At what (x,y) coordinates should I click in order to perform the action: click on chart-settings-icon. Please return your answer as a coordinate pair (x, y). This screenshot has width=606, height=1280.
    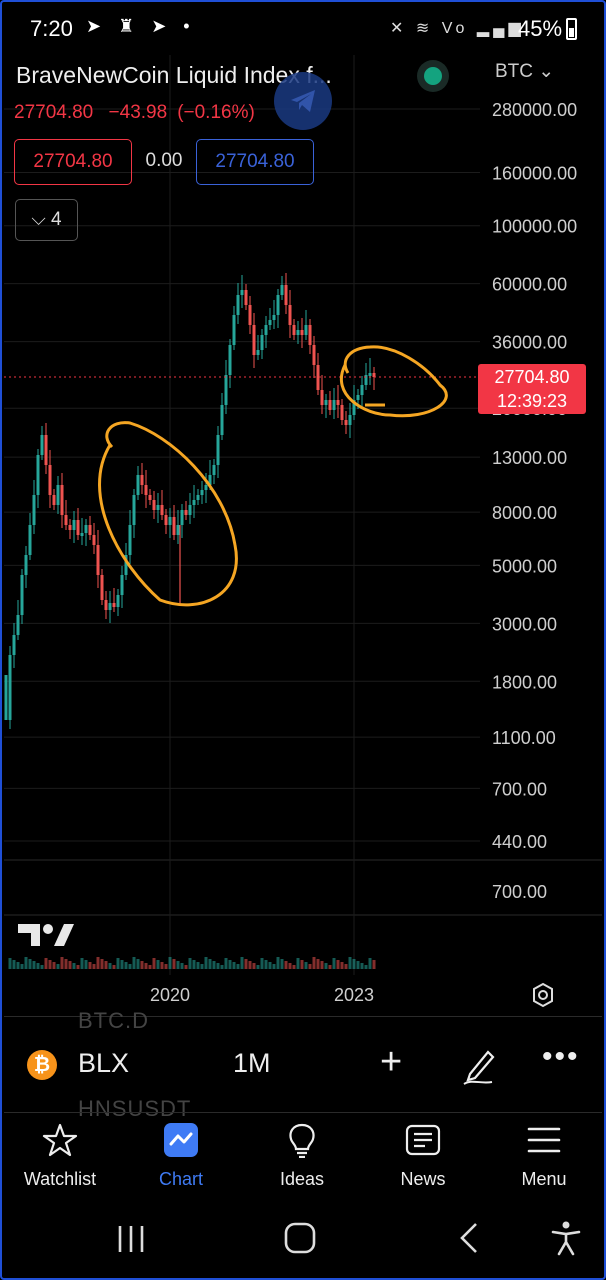
    Looking at the image, I should click on (543, 995).